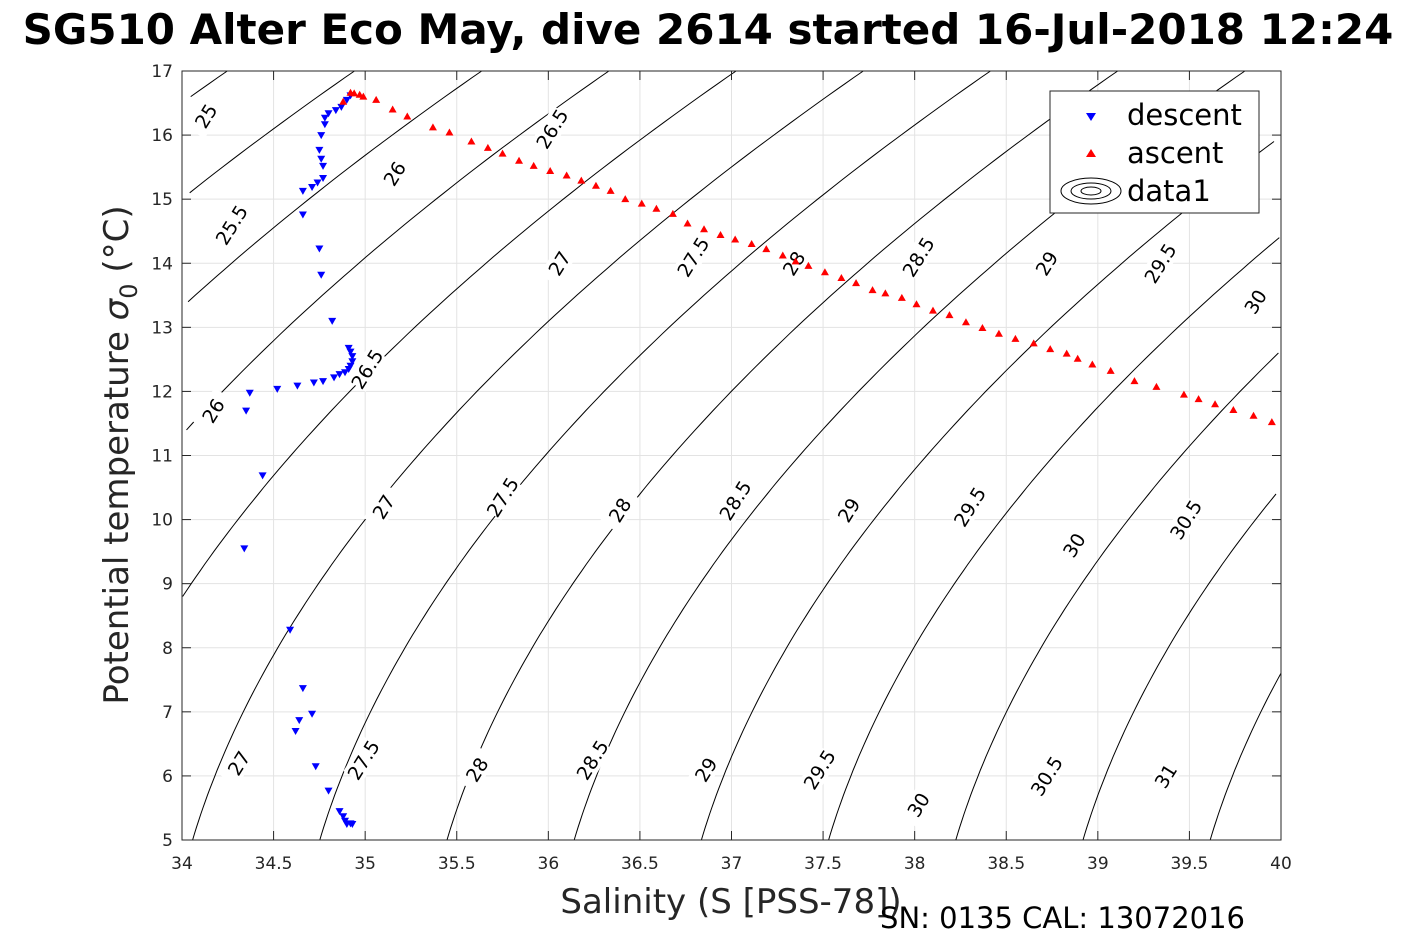 The width and height of the screenshot is (1417, 945). What do you see at coordinates (640, 864) in the screenshot?
I see `x-tick-label: 36.5` at bounding box center [640, 864].